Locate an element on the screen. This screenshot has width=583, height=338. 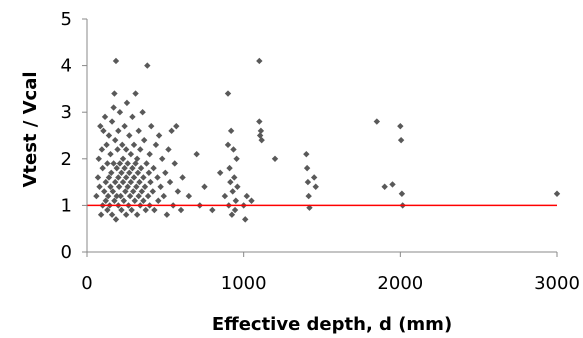
y-tick-label: 1 is located at coordinates (66, 205).